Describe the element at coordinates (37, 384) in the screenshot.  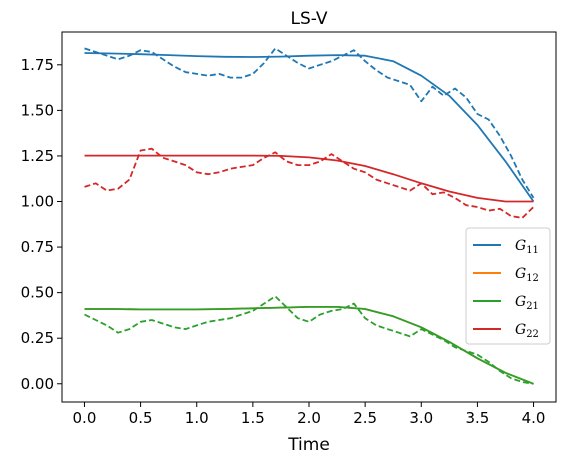
I see `y-tick-label: 0.00` at that location.